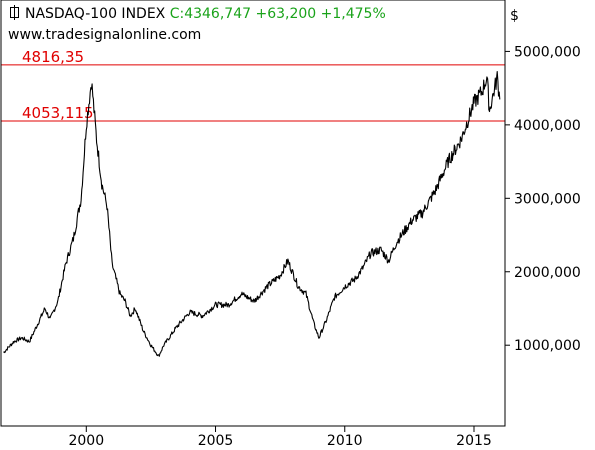  What do you see at coordinates (216, 441) in the screenshot?
I see `x-tick-label: 2005` at bounding box center [216, 441].